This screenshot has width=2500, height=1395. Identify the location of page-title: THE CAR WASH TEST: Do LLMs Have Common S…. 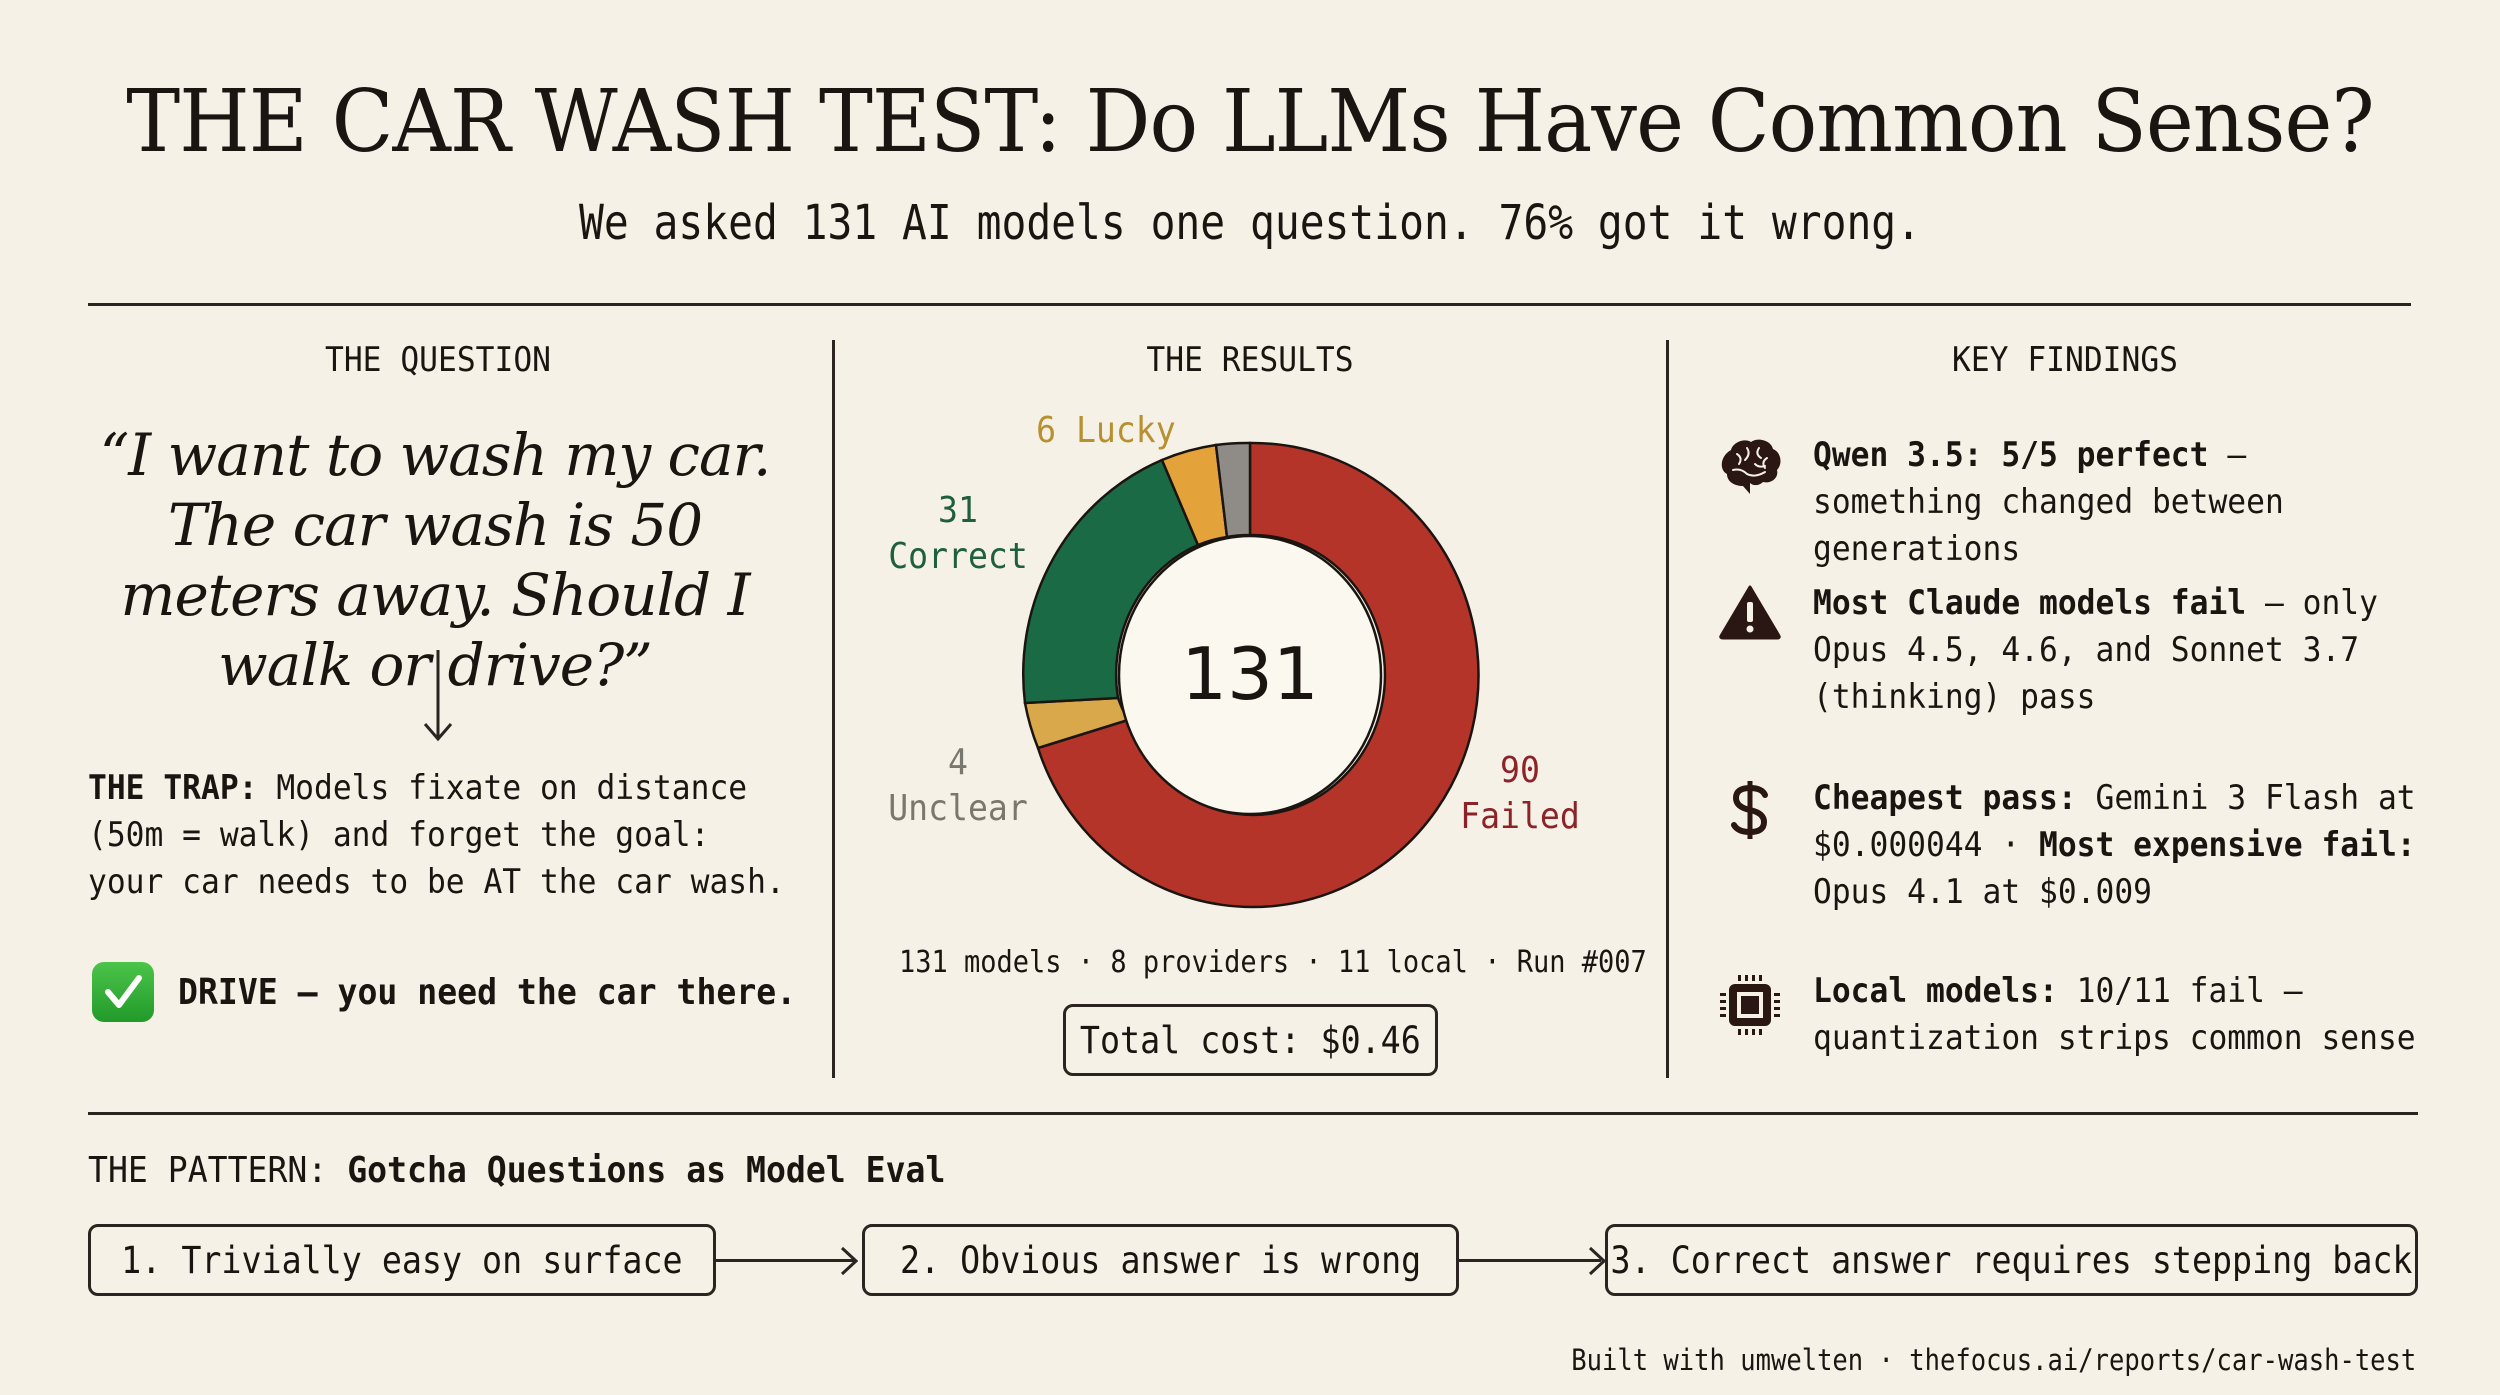
(1250, 122).